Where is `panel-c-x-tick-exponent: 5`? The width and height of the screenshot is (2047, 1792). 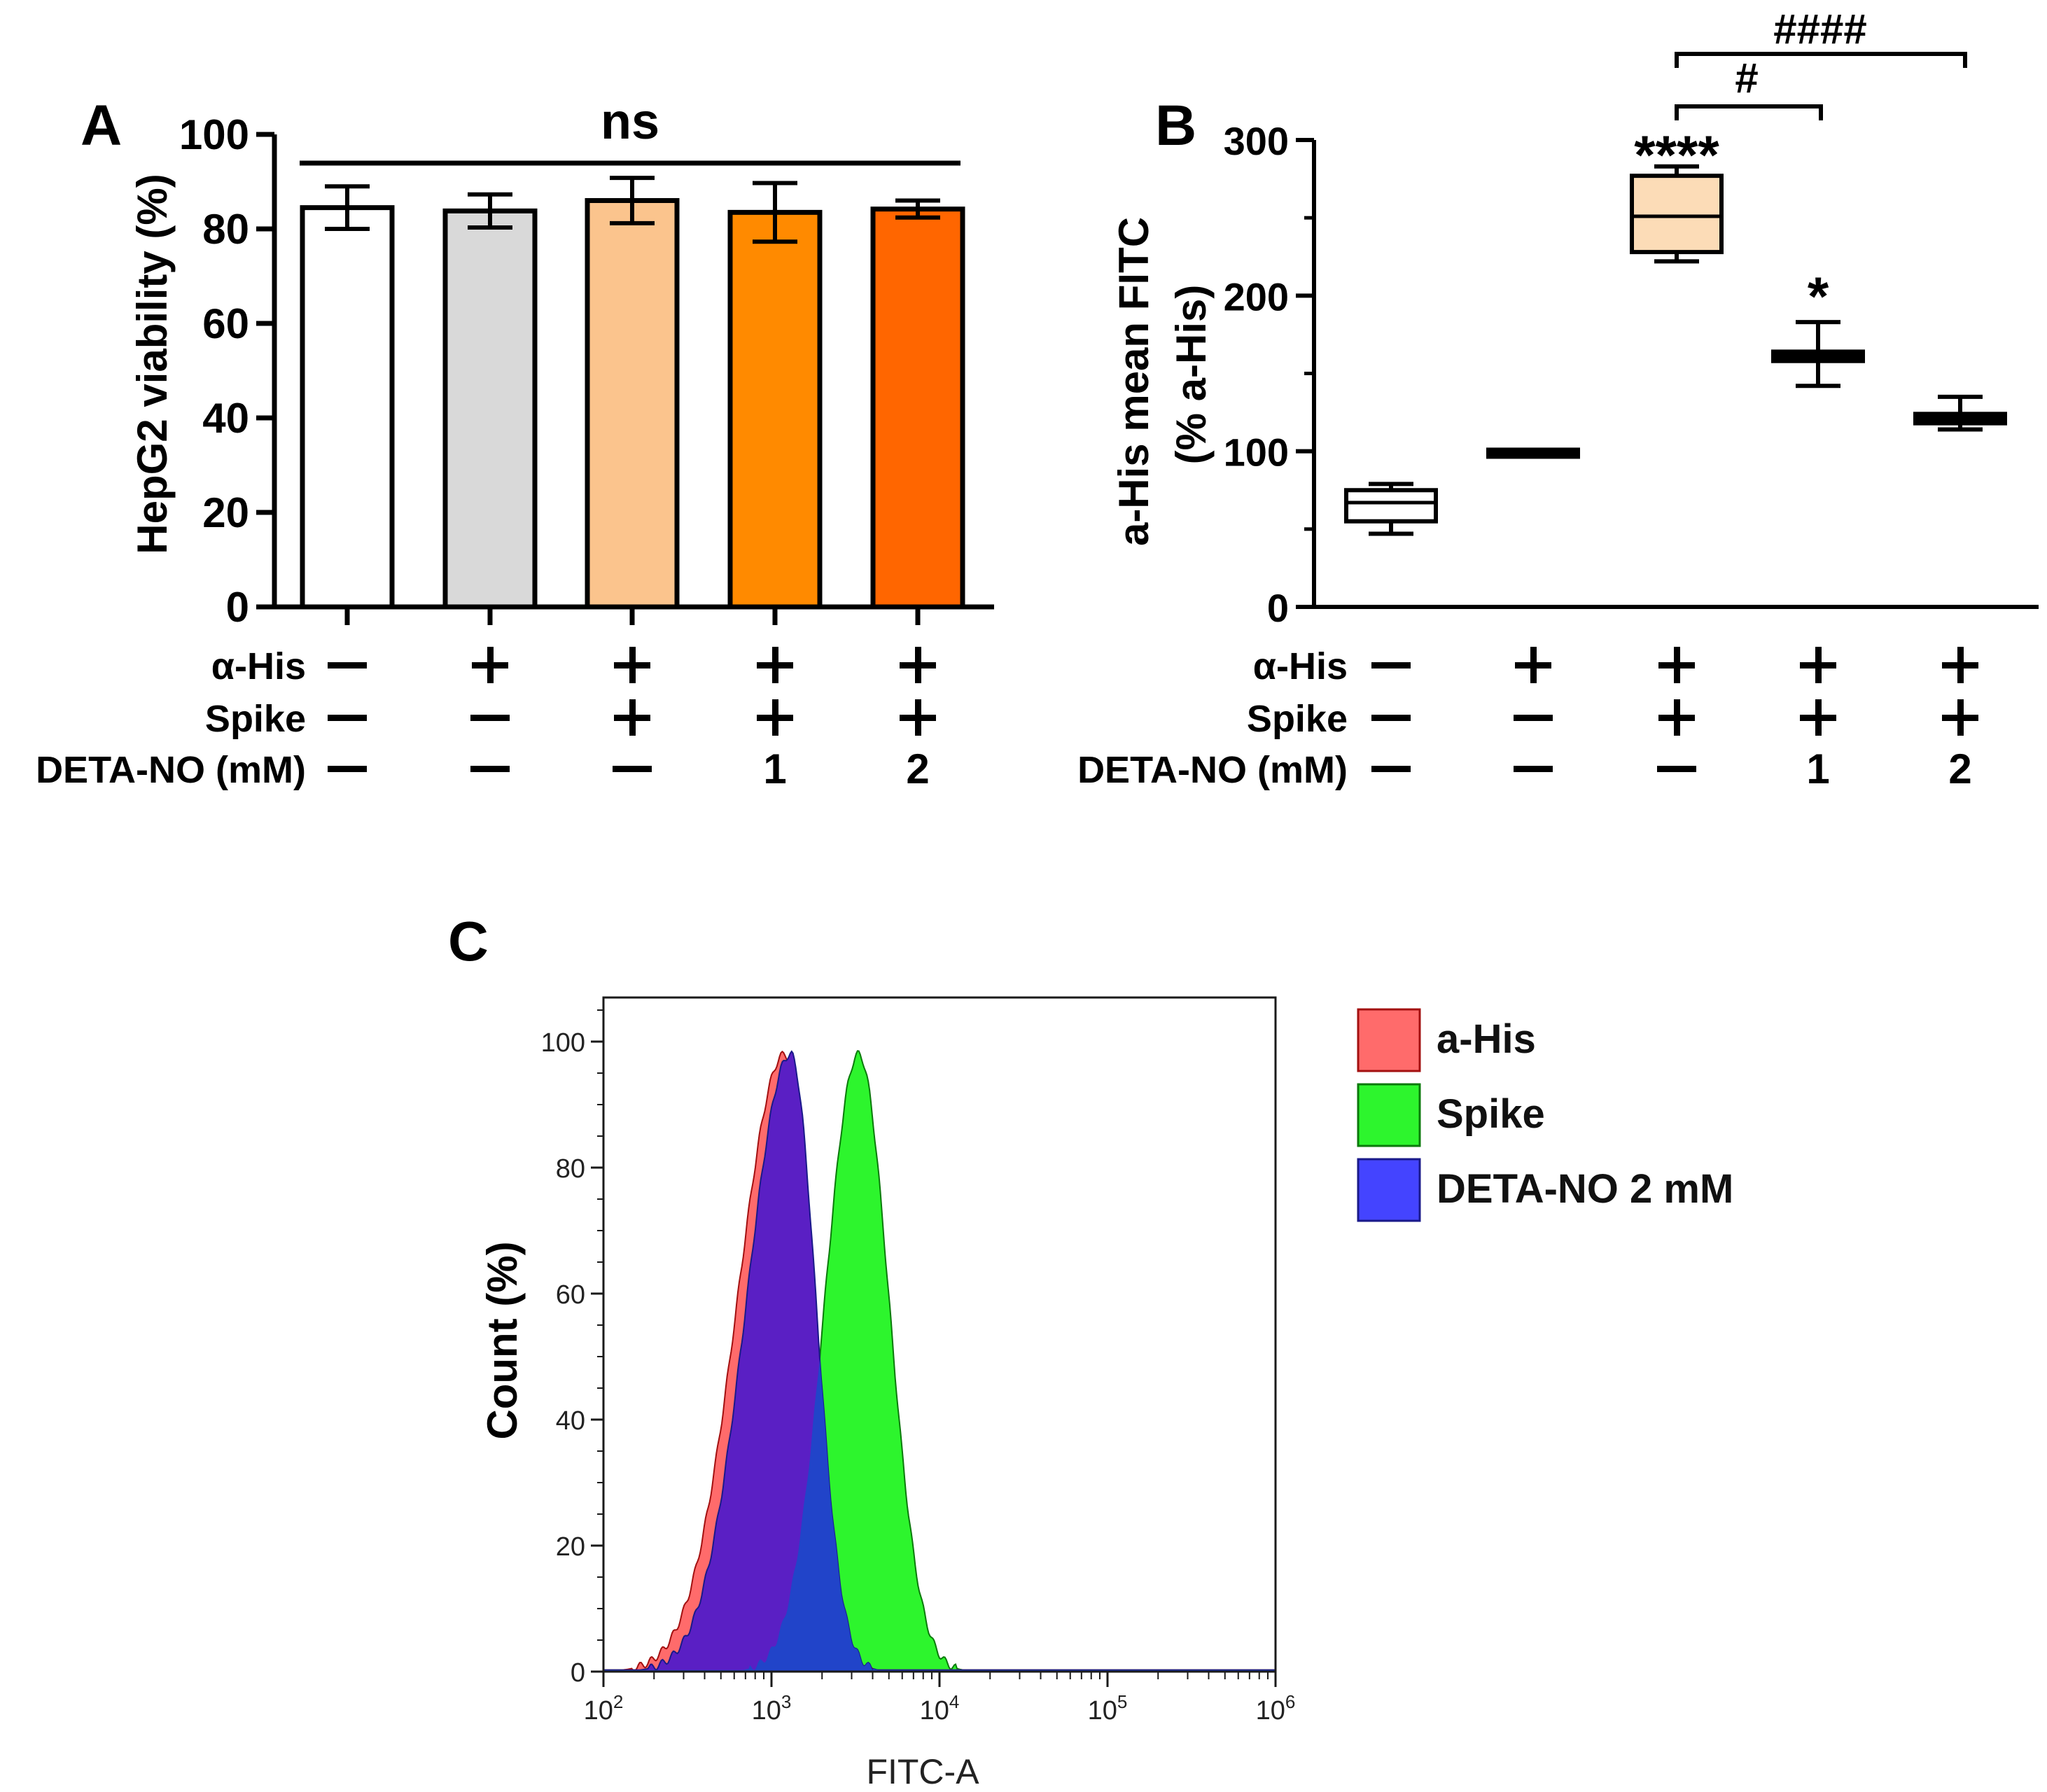
panel-c-x-tick-exponent: 5 is located at coordinates (1122, 1701).